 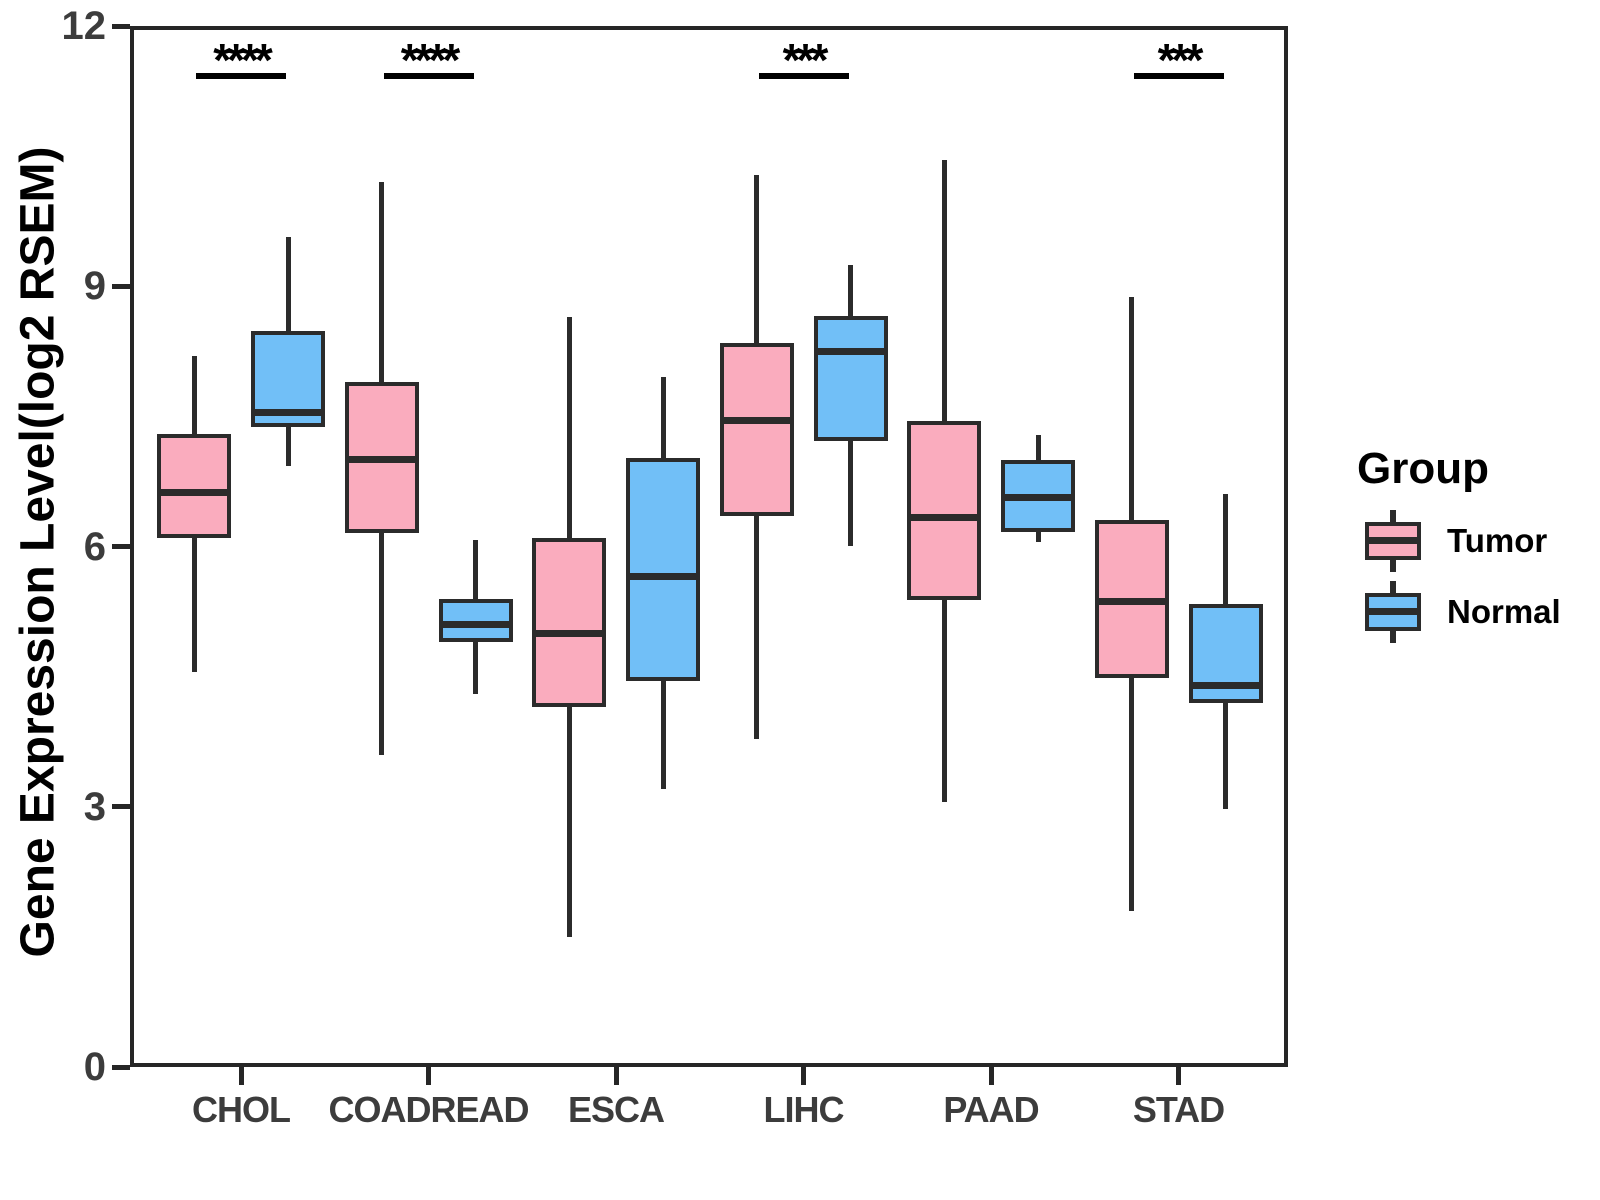 I want to click on box-tumor-chol, so click(x=194, y=485).